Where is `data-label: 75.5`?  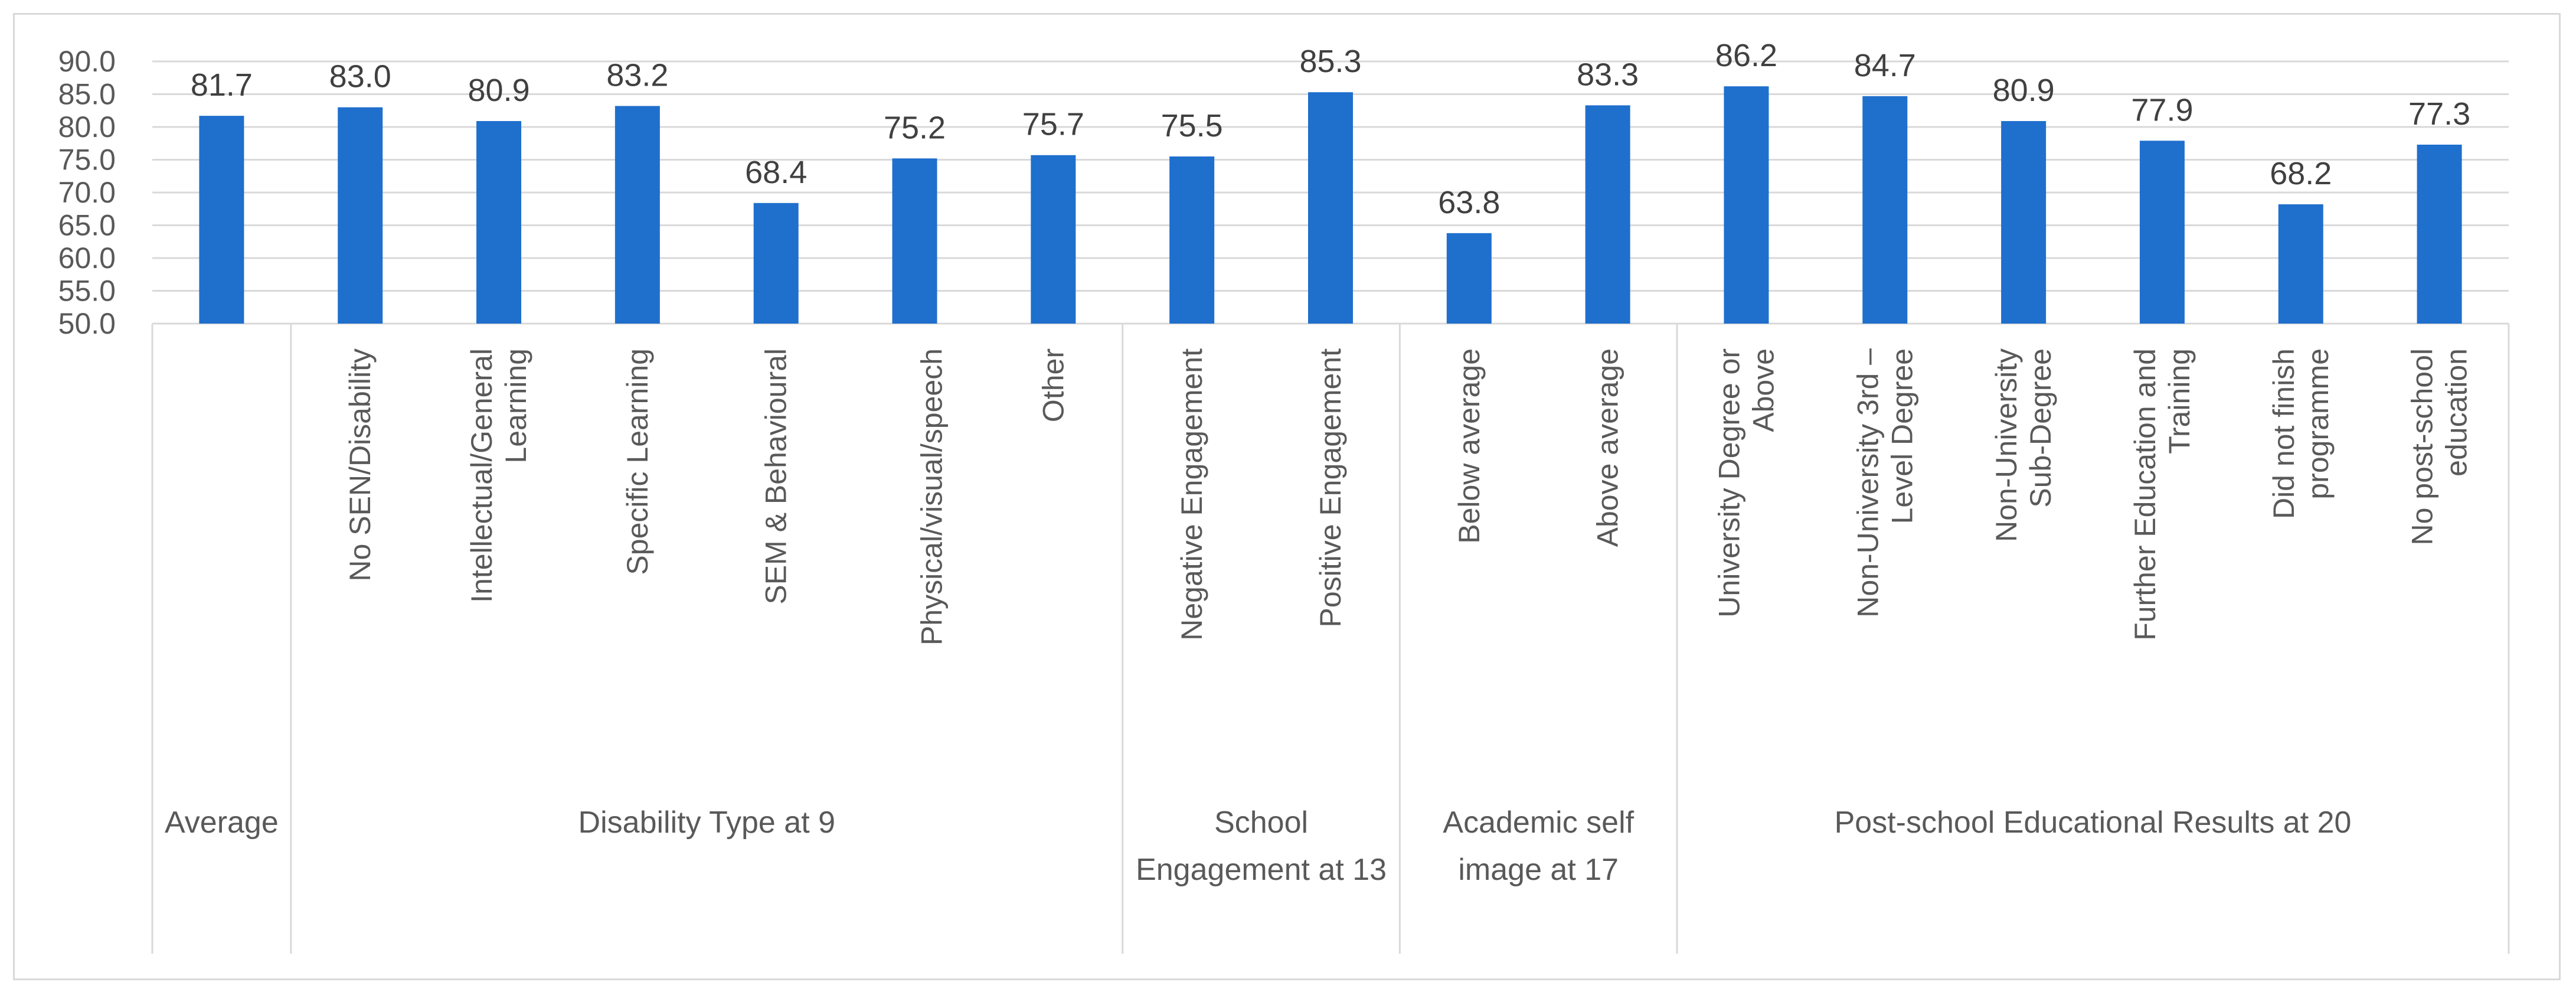
data-label: 75.5 is located at coordinates (1192, 125).